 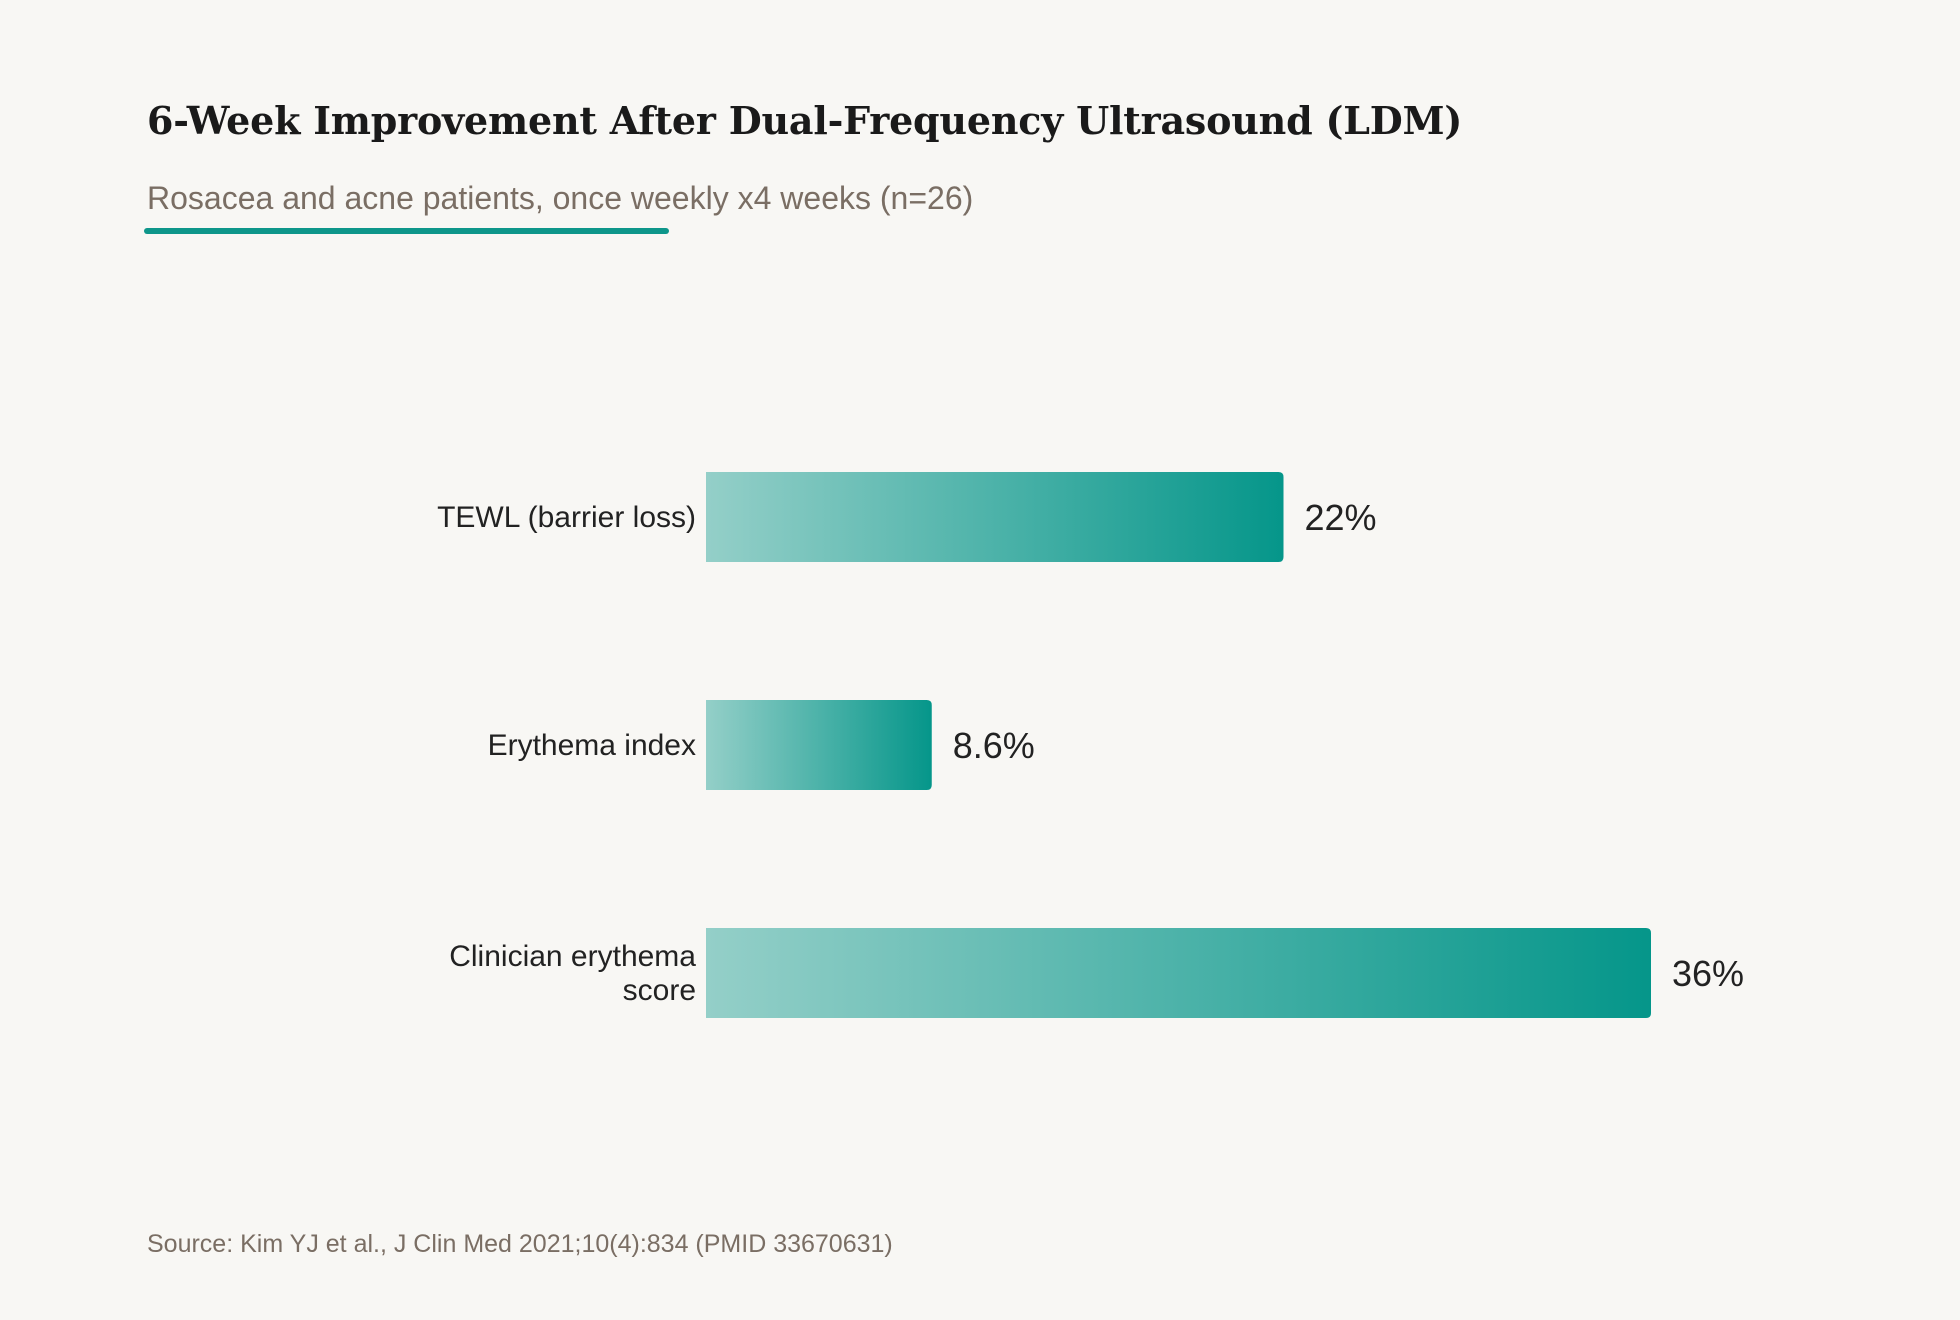 What do you see at coordinates (566, 517) in the screenshot?
I see `category-label-0: TEWL (barrier loss)` at bounding box center [566, 517].